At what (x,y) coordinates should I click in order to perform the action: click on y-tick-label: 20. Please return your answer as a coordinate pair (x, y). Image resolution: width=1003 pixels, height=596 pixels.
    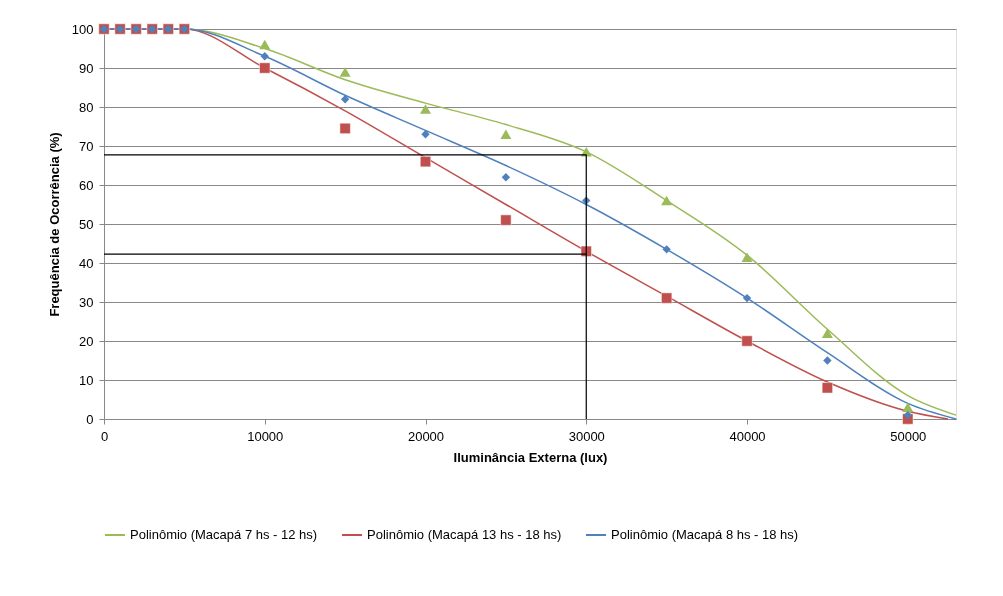
    Looking at the image, I should click on (86, 341).